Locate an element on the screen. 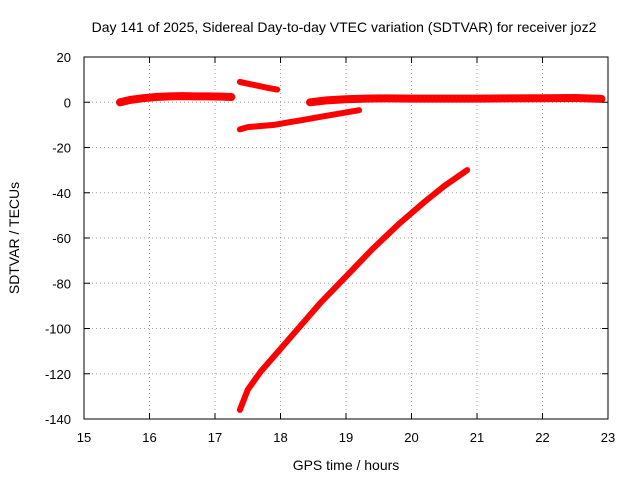 This screenshot has width=640, height=480. x-tick-label: 18 is located at coordinates (280, 437).